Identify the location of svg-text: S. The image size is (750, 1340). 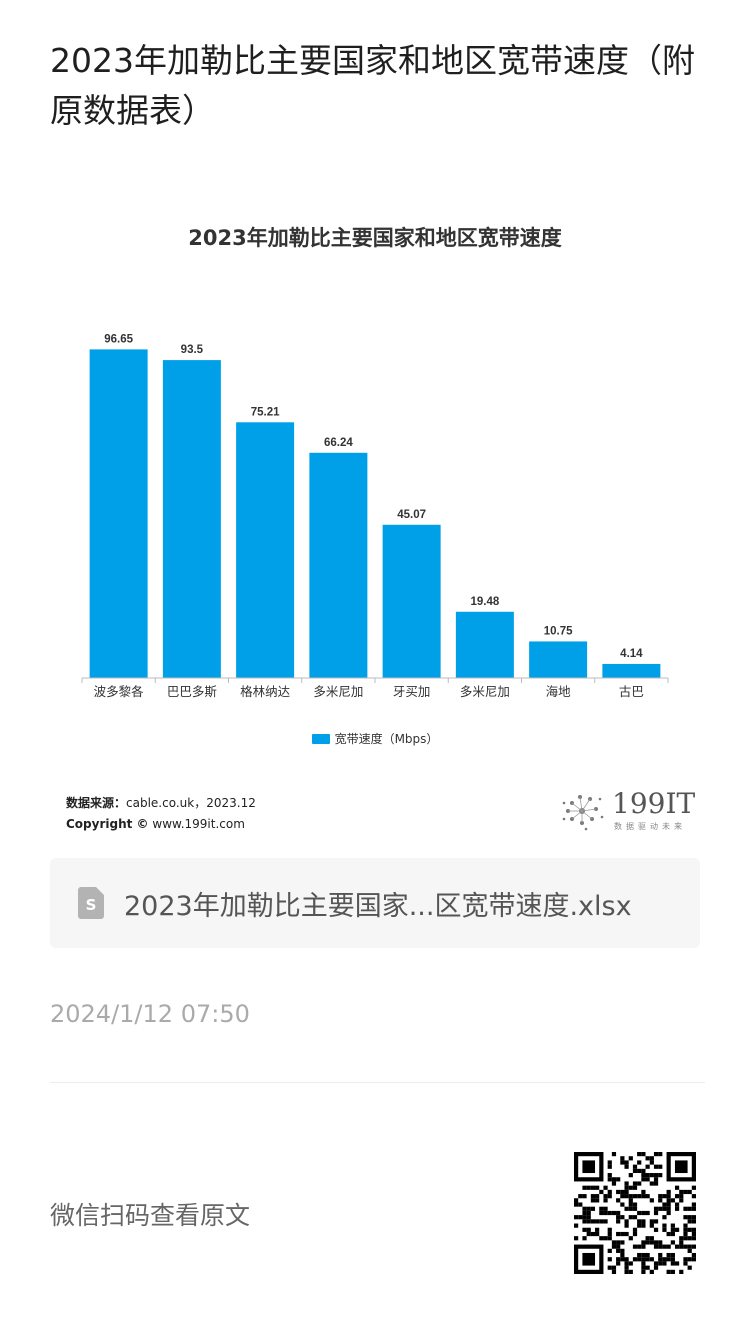
(91, 905).